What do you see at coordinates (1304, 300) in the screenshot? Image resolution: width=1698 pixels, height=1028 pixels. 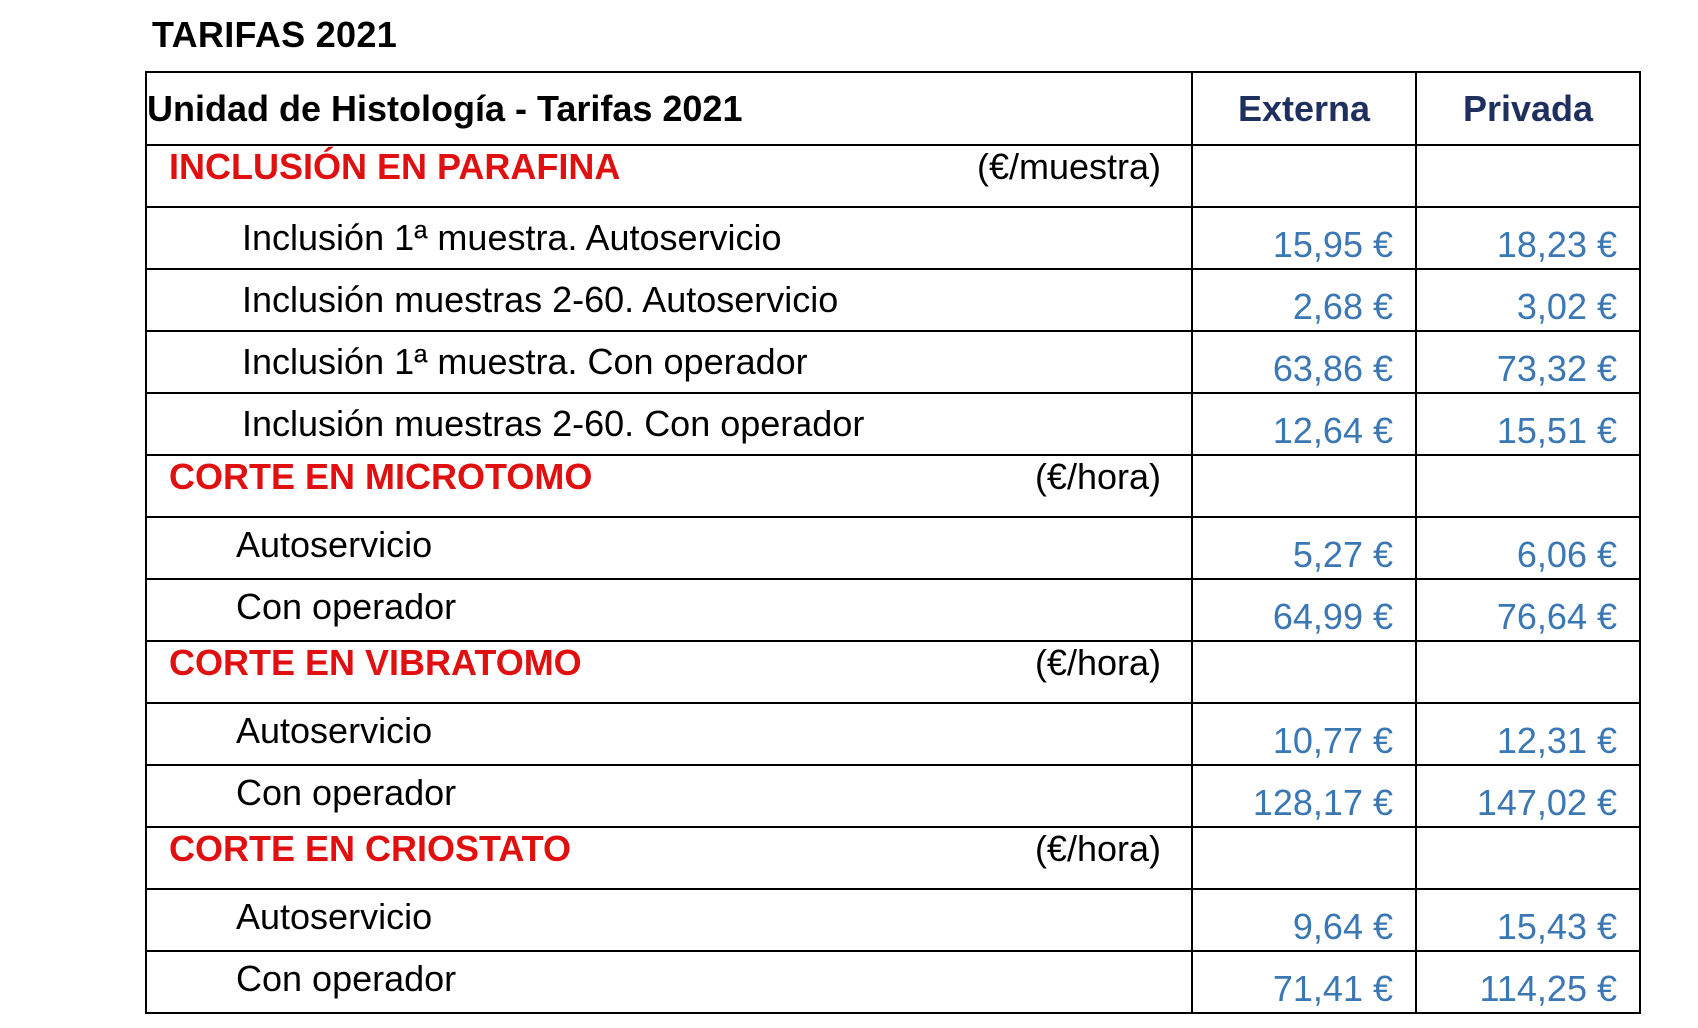 I see `price-externa: 2,68 €` at bounding box center [1304, 300].